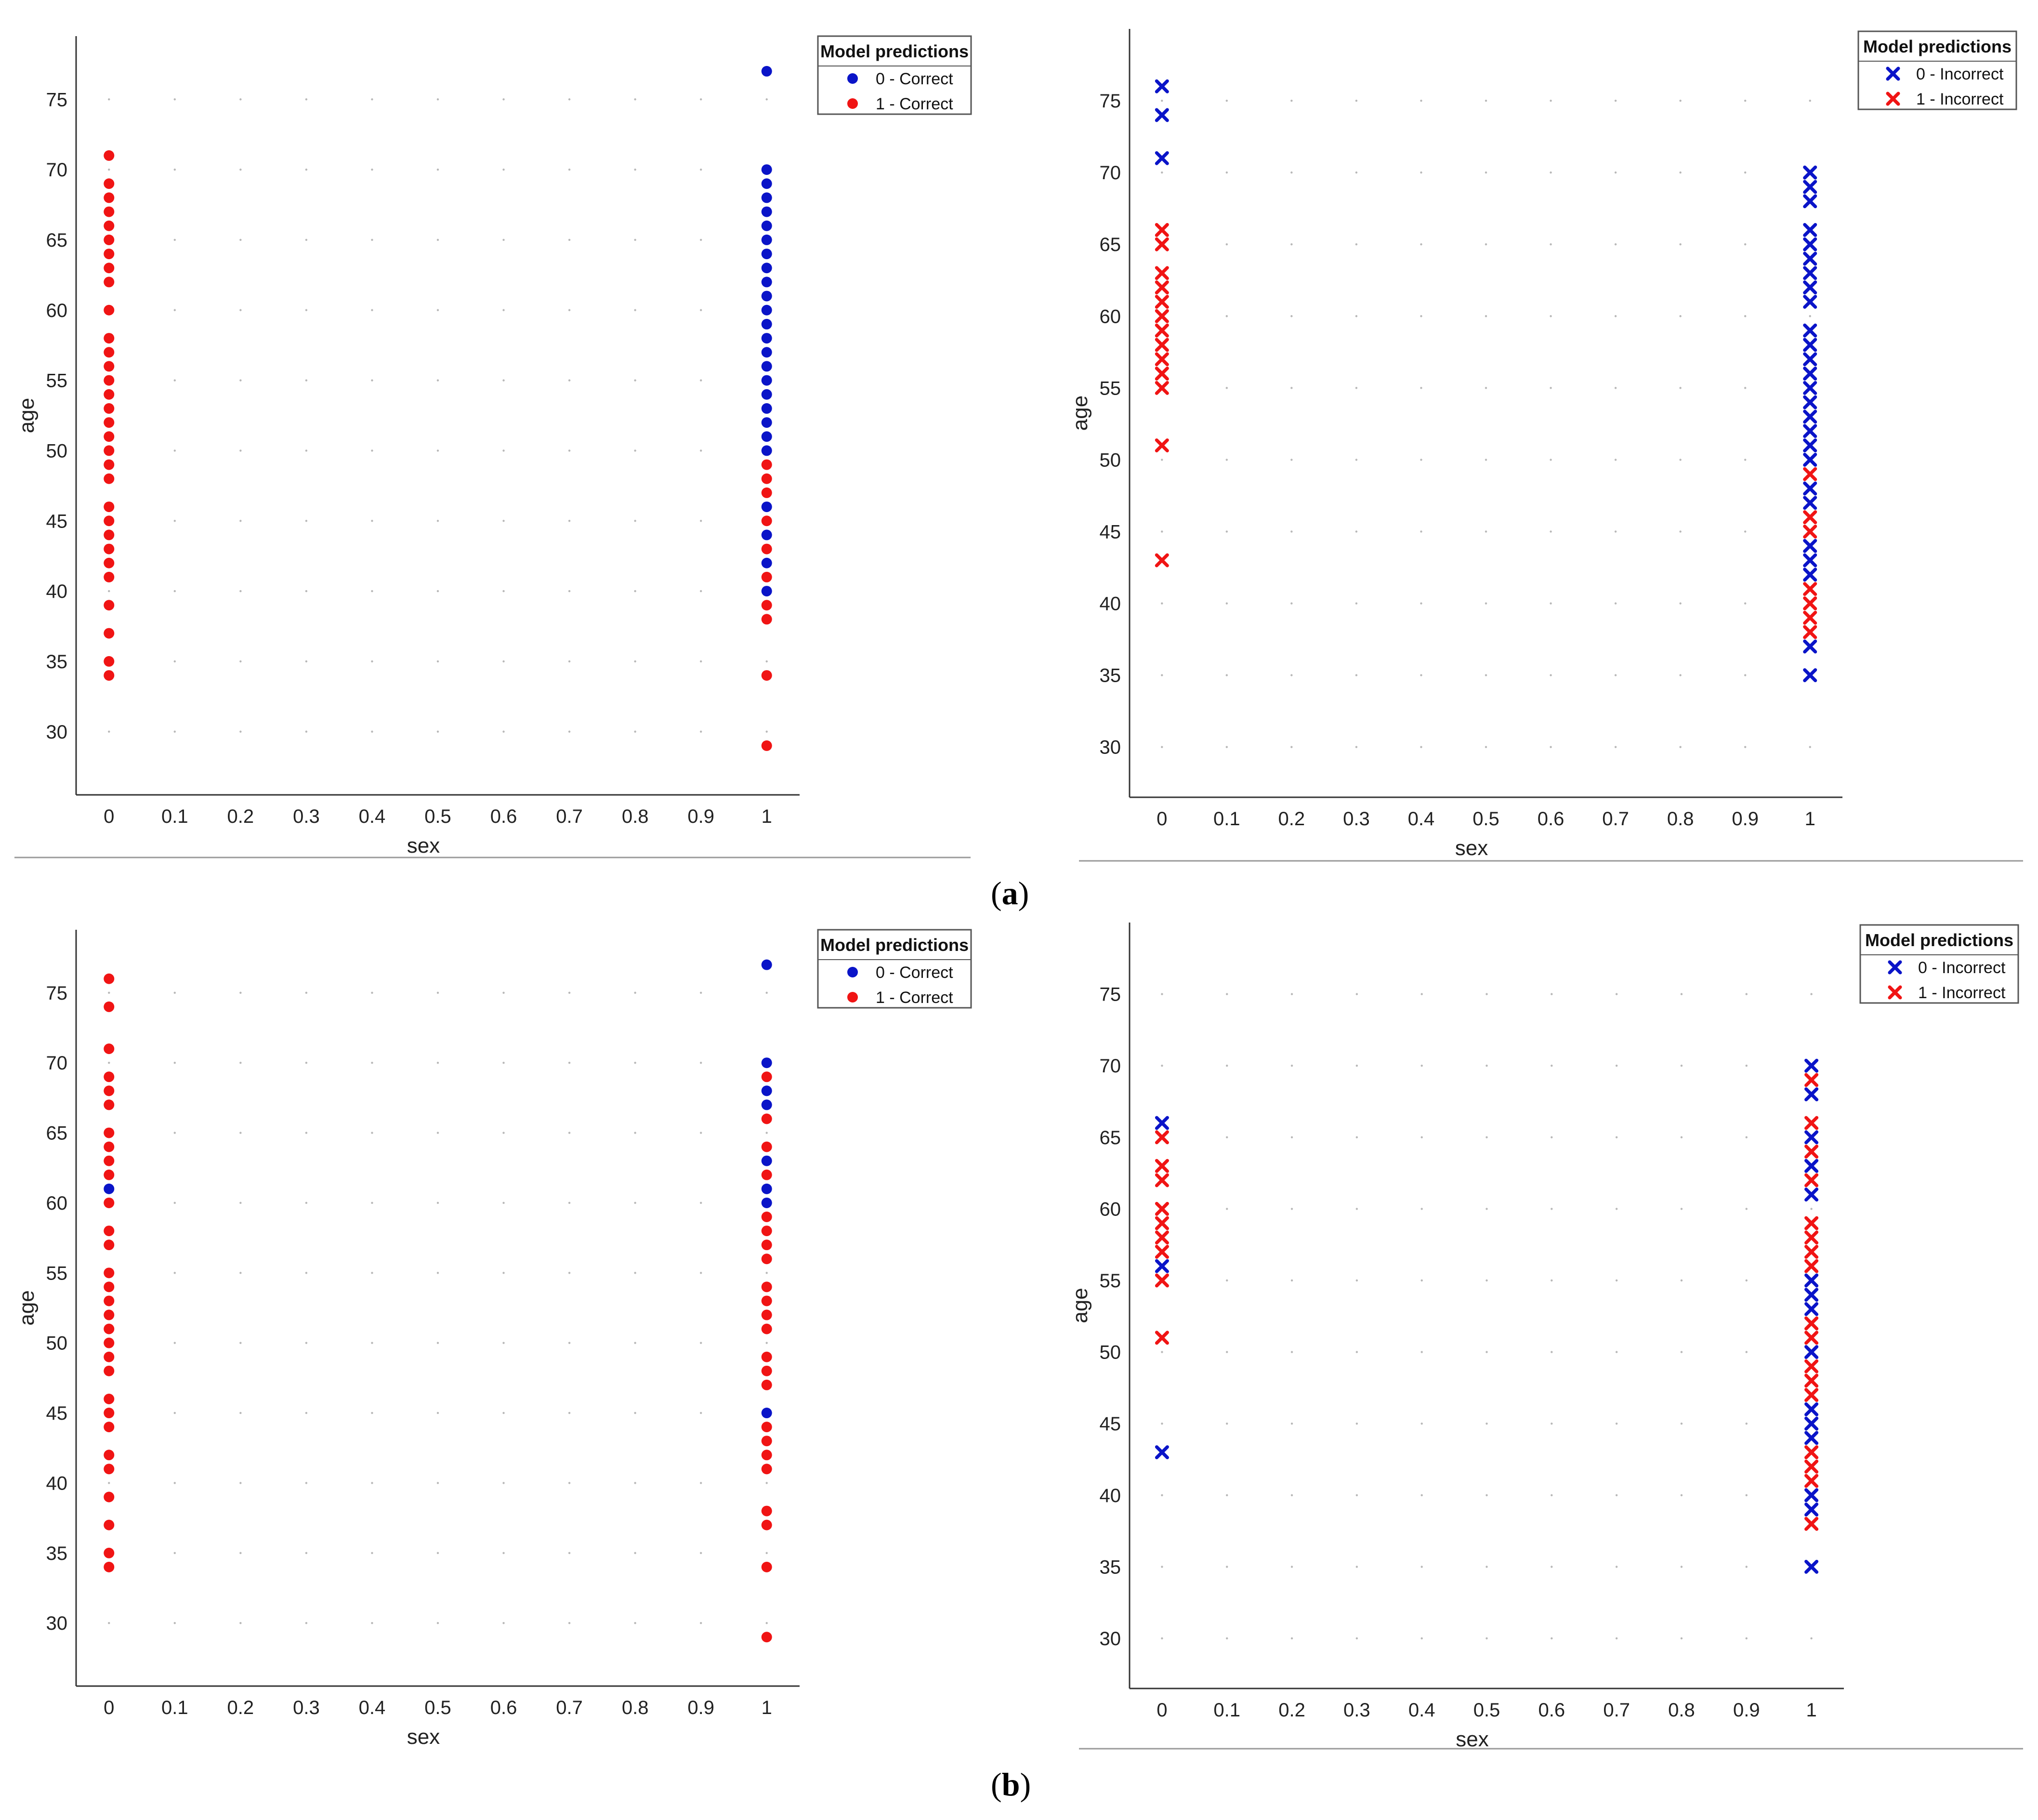 Image resolution: width=2038 pixels, height=1820 pixels. I want to click on y-tick-label: 50, so click(1110, 1352).